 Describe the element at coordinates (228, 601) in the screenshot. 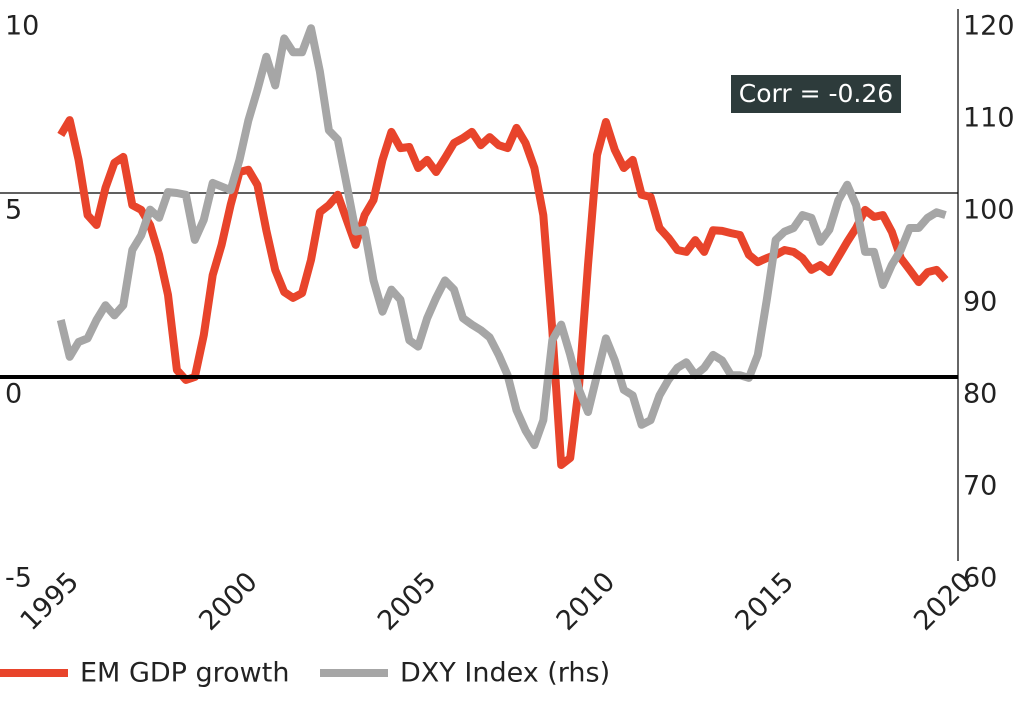

I see `x-tick-label: 2000` at that location.